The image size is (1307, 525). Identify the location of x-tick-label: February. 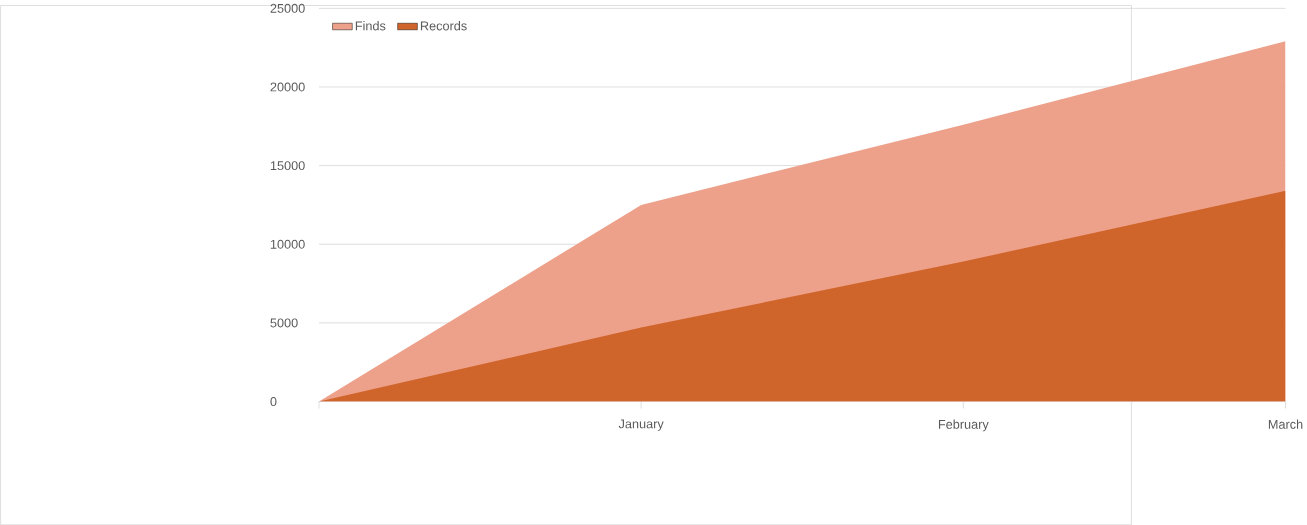
(963, 425).